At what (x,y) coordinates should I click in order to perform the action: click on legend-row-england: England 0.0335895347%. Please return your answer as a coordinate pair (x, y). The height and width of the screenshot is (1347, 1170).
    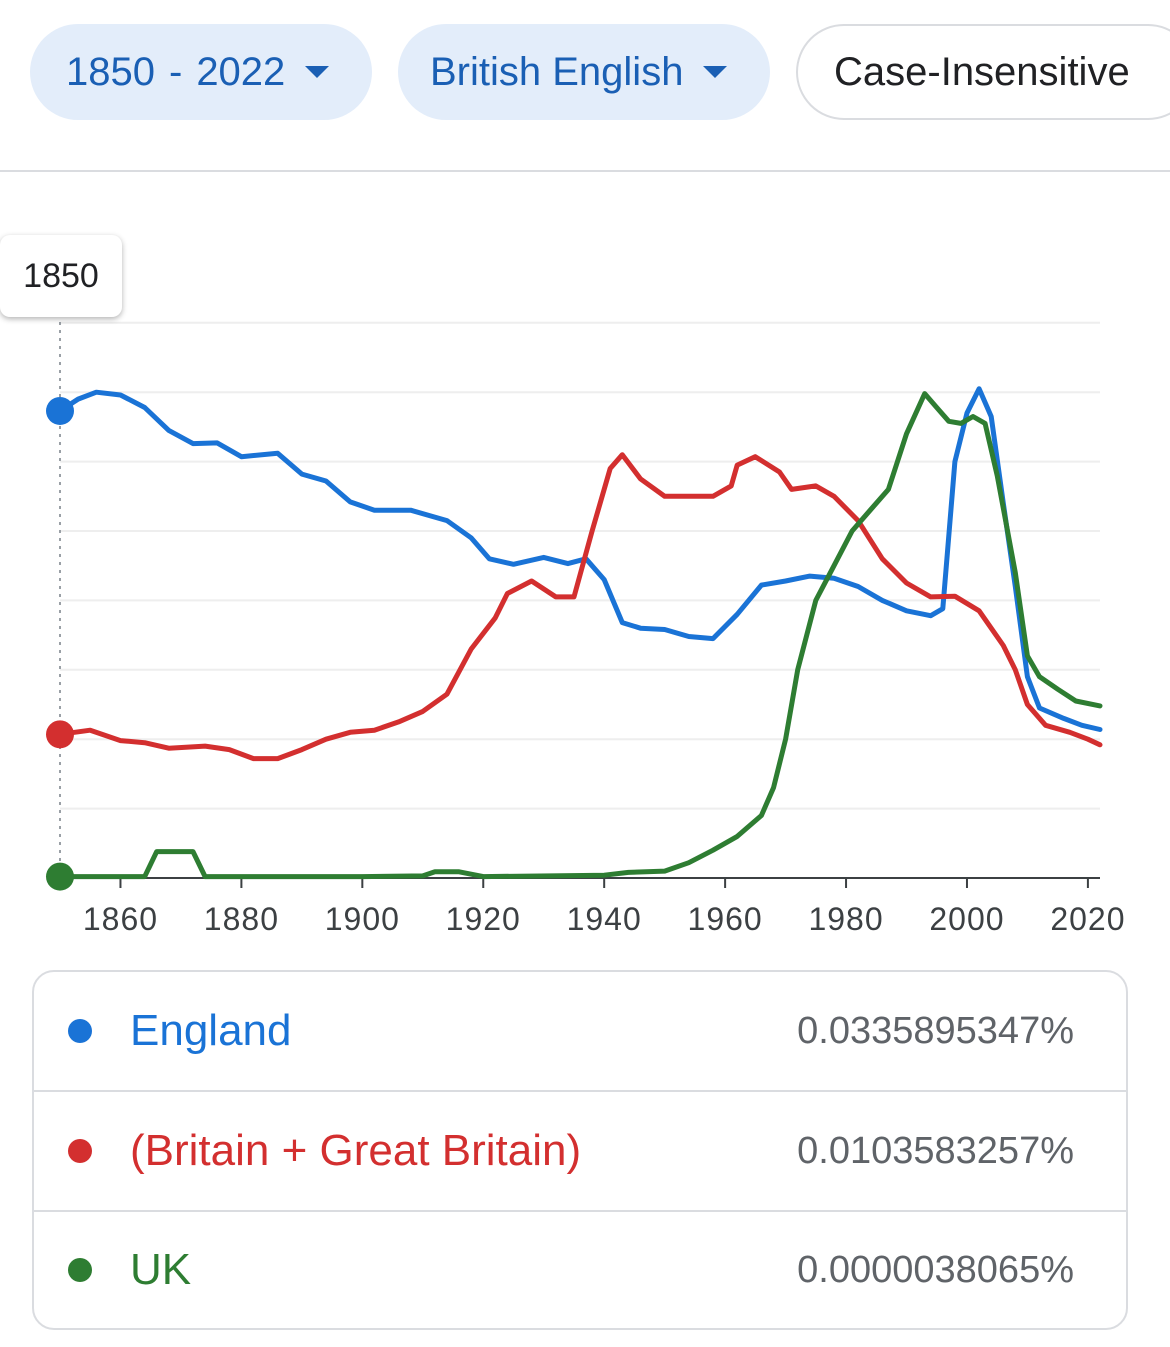
    Looking at the image, I should click on (580, 1031).